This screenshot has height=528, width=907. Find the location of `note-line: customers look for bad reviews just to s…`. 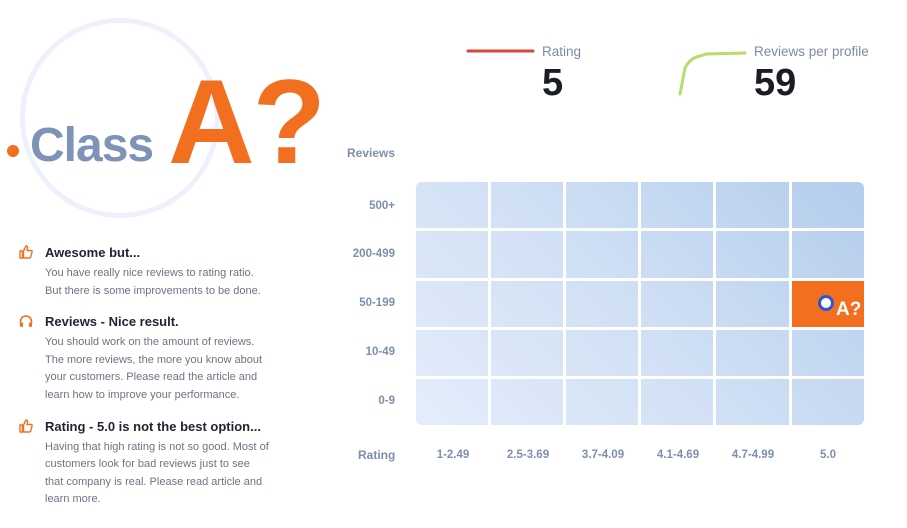

note-line: customers look for bad reviews just to s… is located at coordinates (147, 464).